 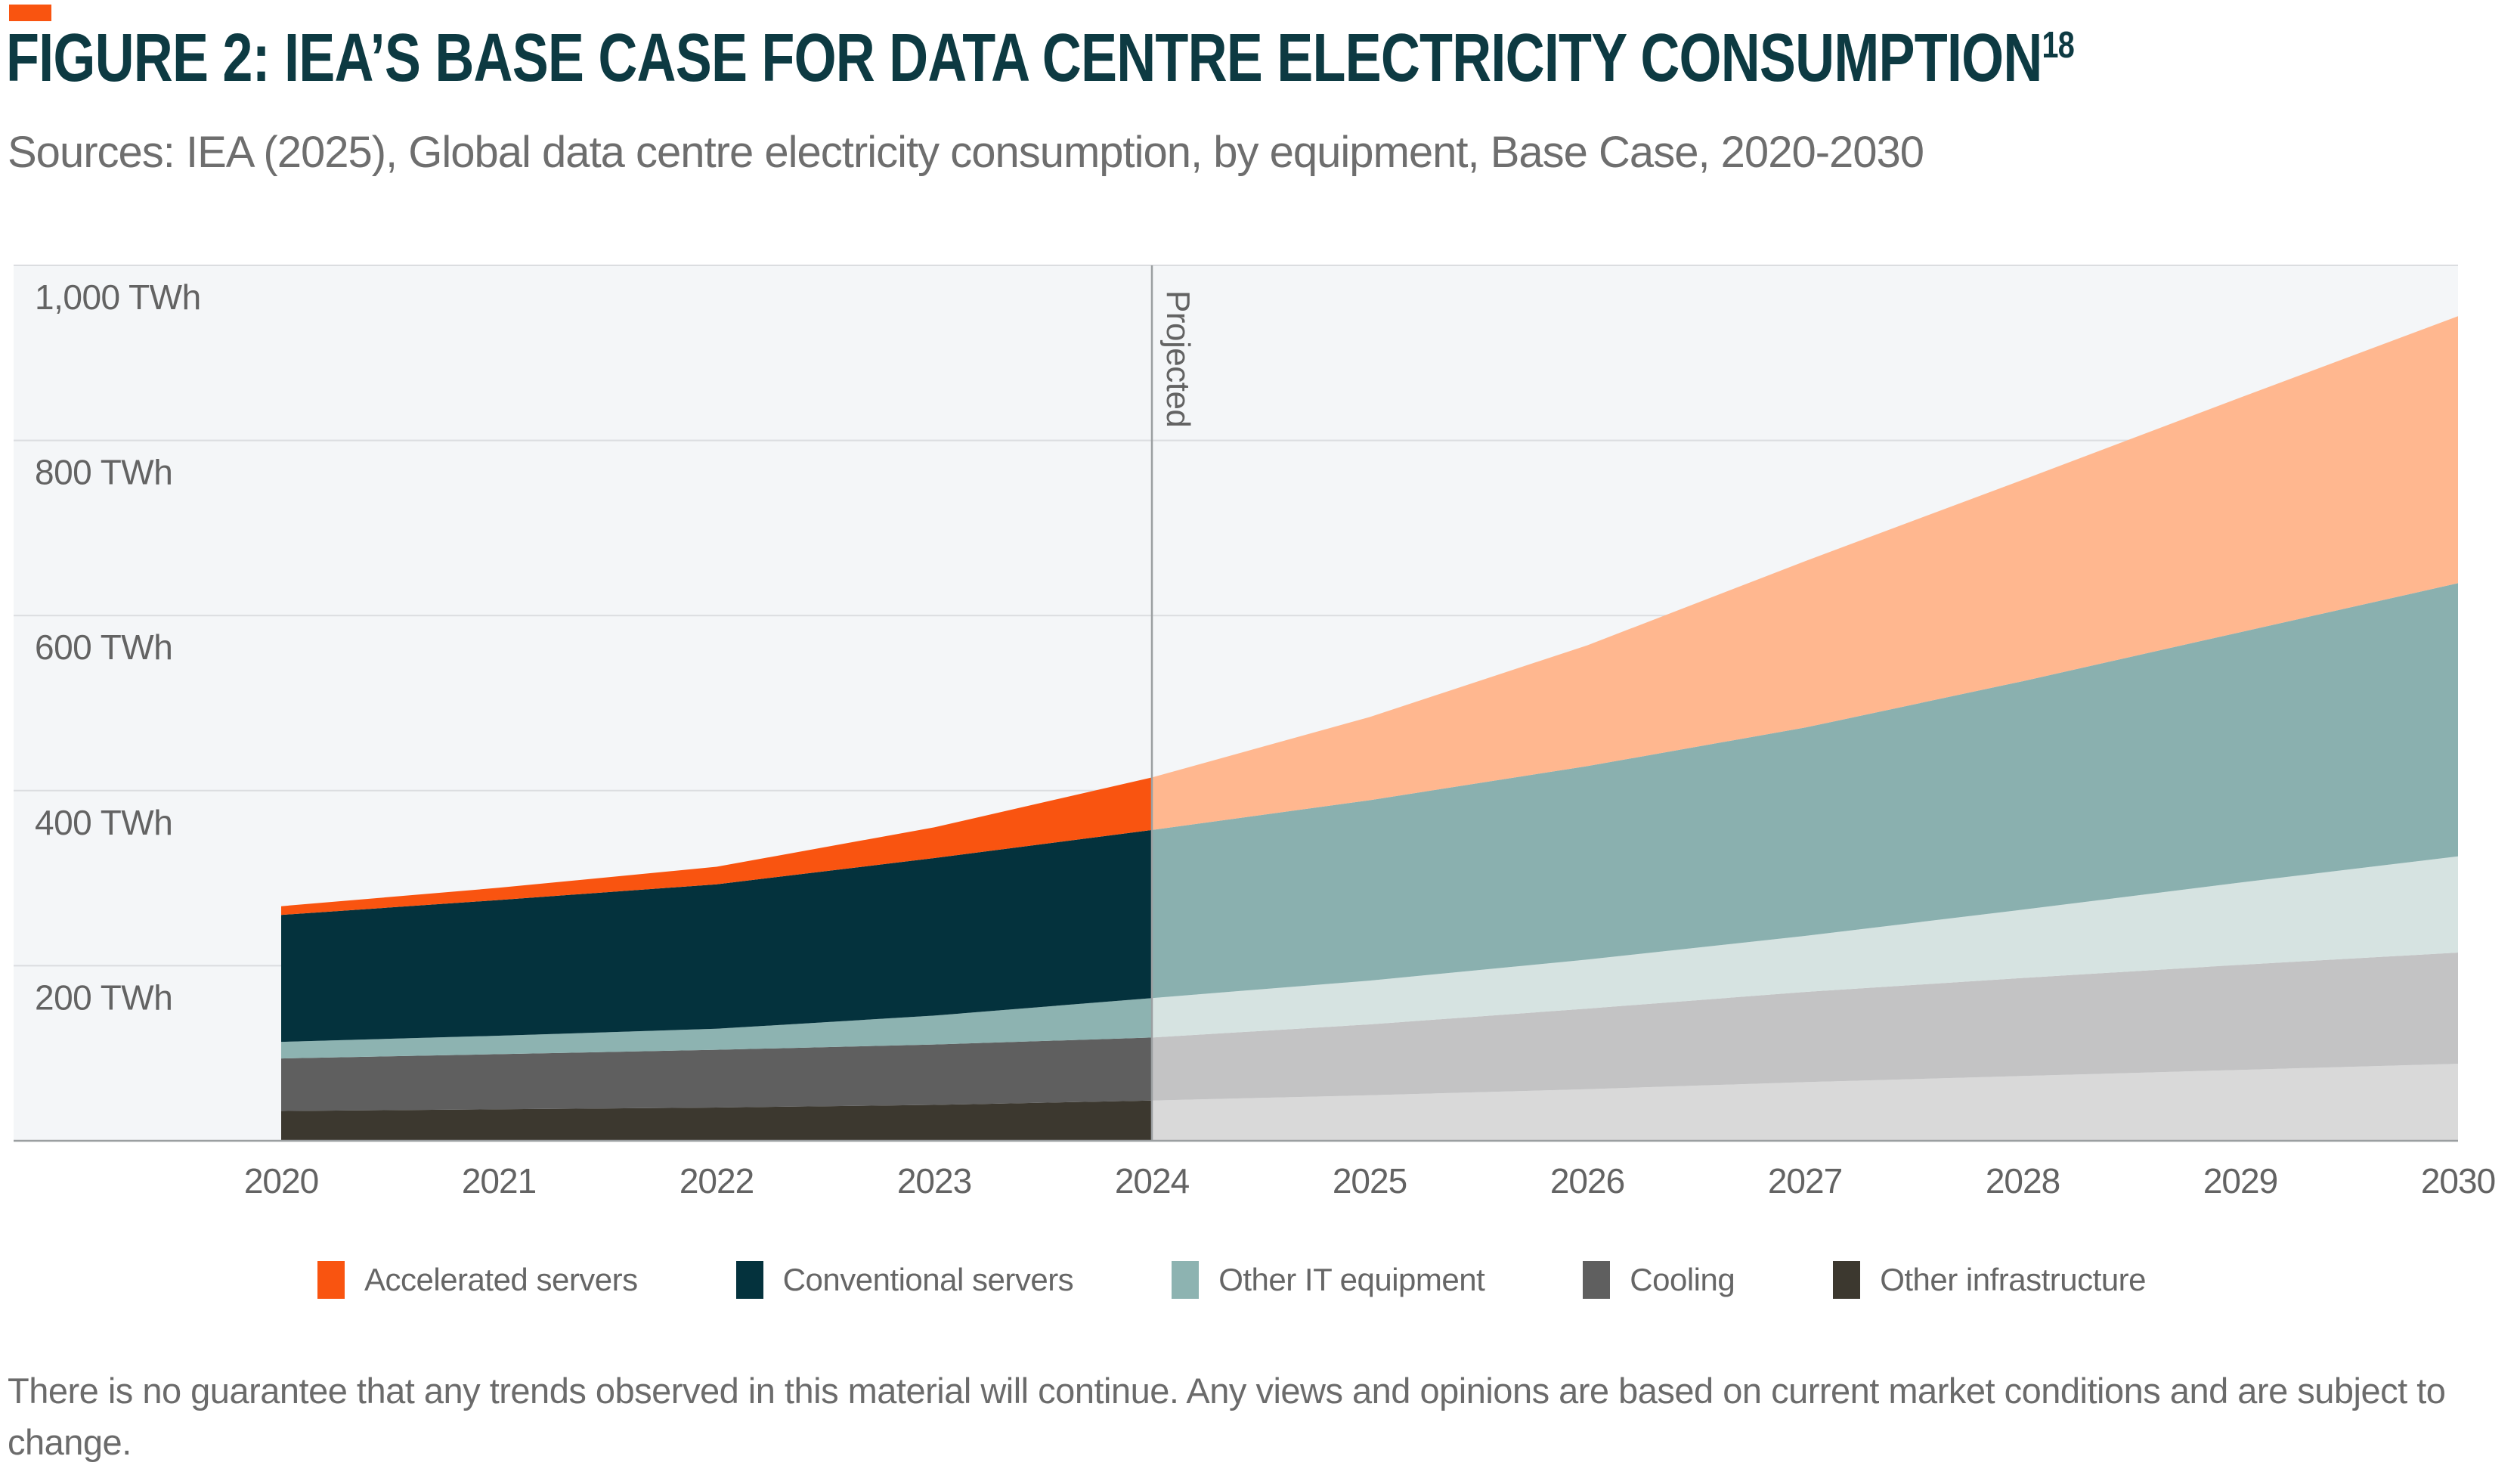 I want to click on svg-text: 2028, so click(x=2023, y=1181).